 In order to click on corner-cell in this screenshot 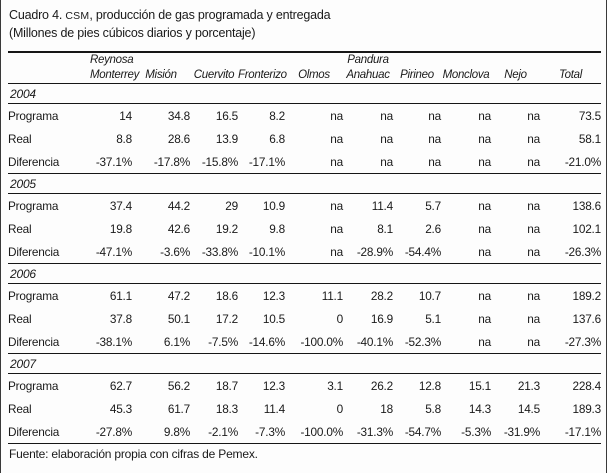, I will do `click(49, 68)`.